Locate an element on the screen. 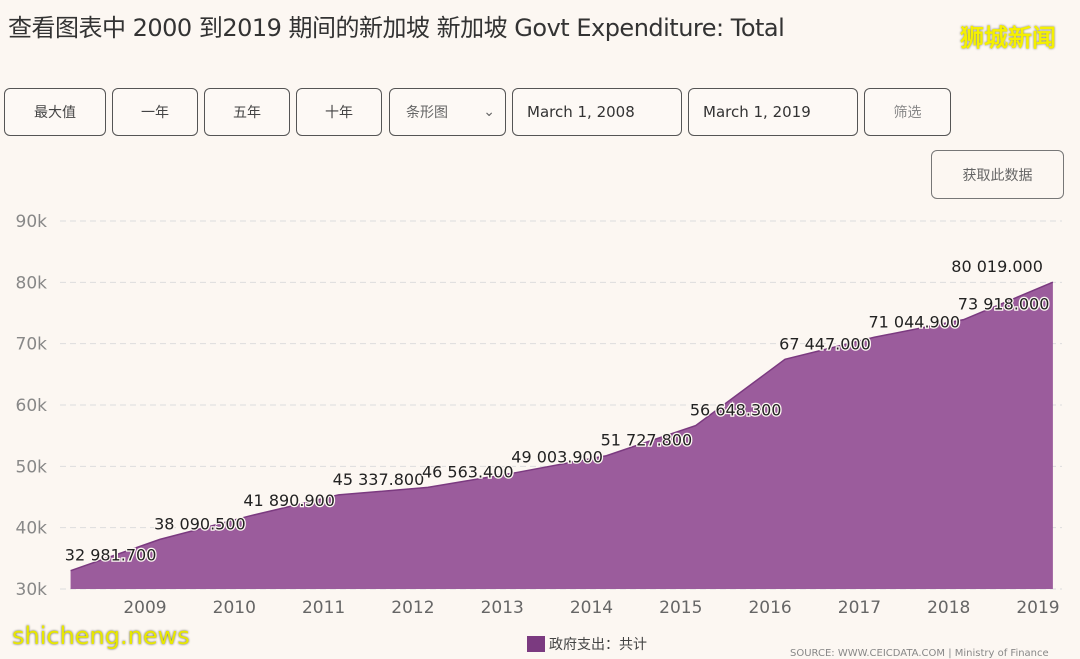  data-label: 32 981.700 is located at coordinates (111, 555).